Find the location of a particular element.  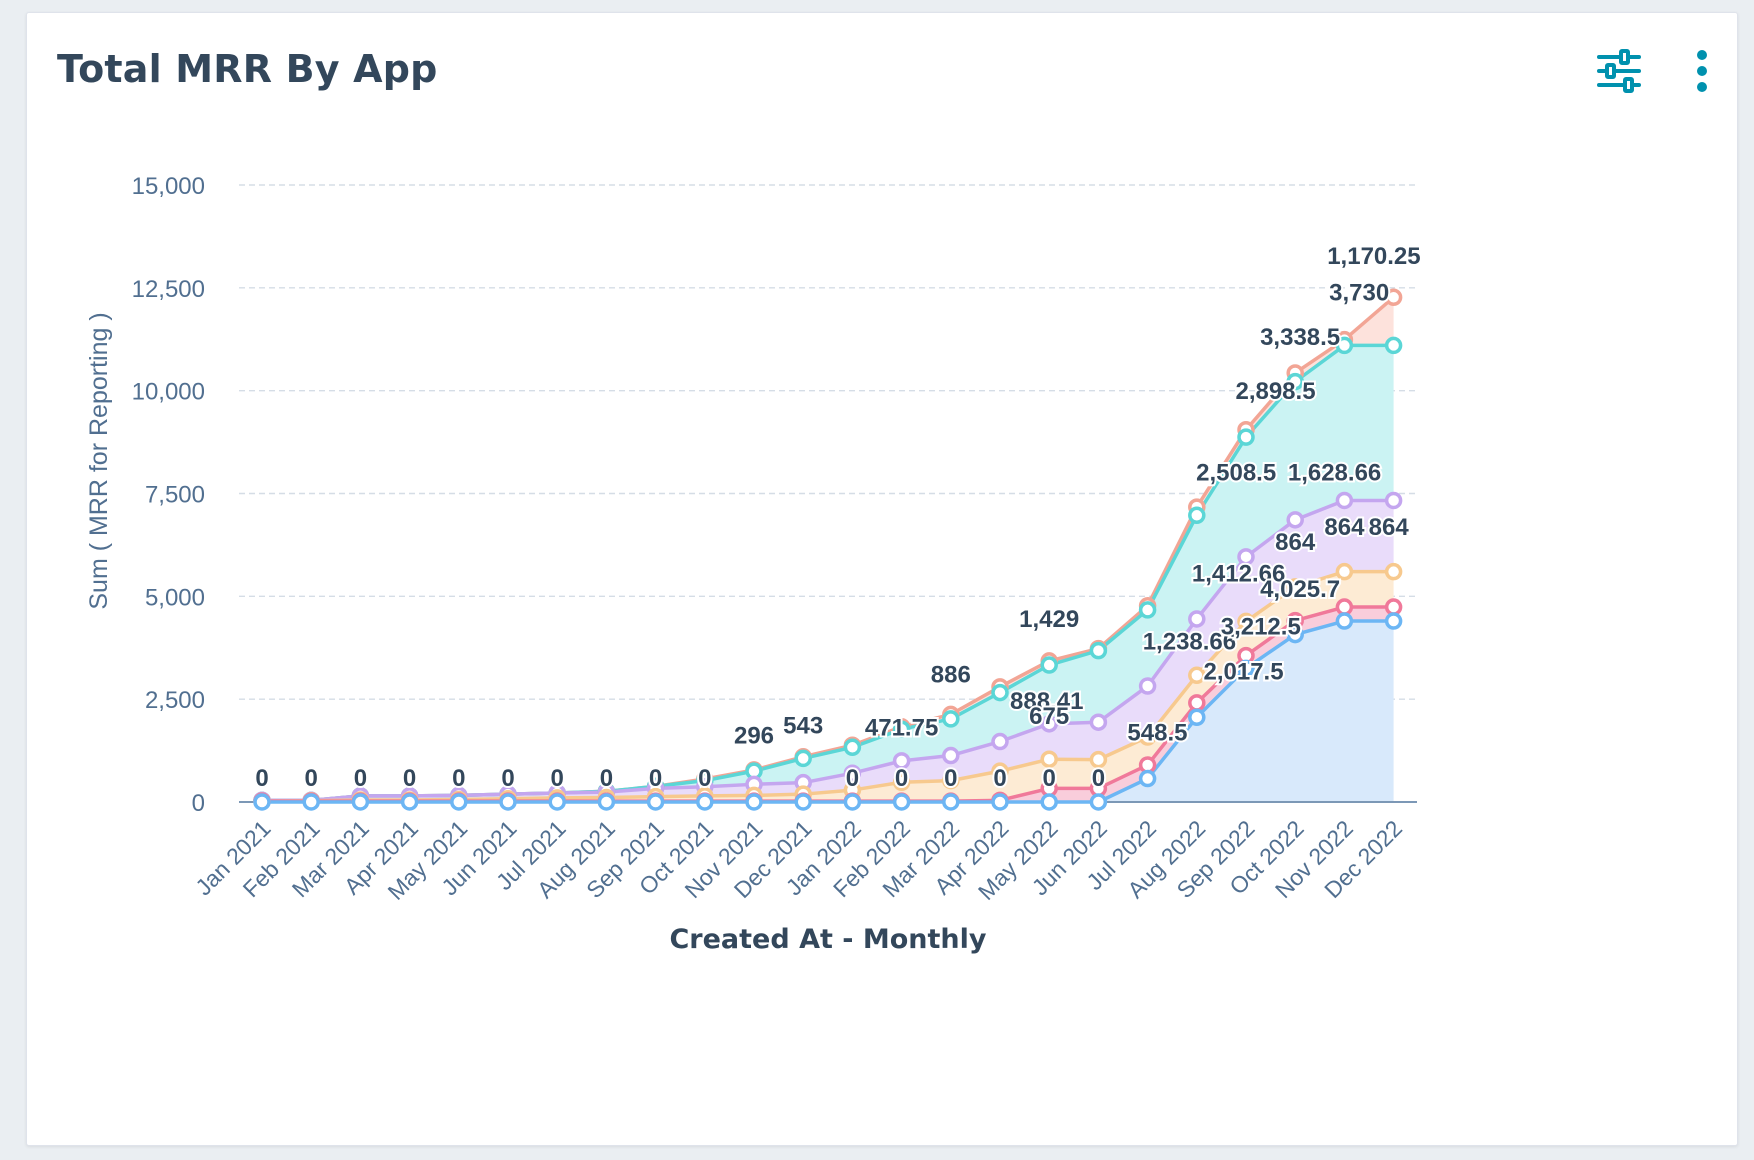

data-label: 1,412.66 is located at coordinates (1238, 574).